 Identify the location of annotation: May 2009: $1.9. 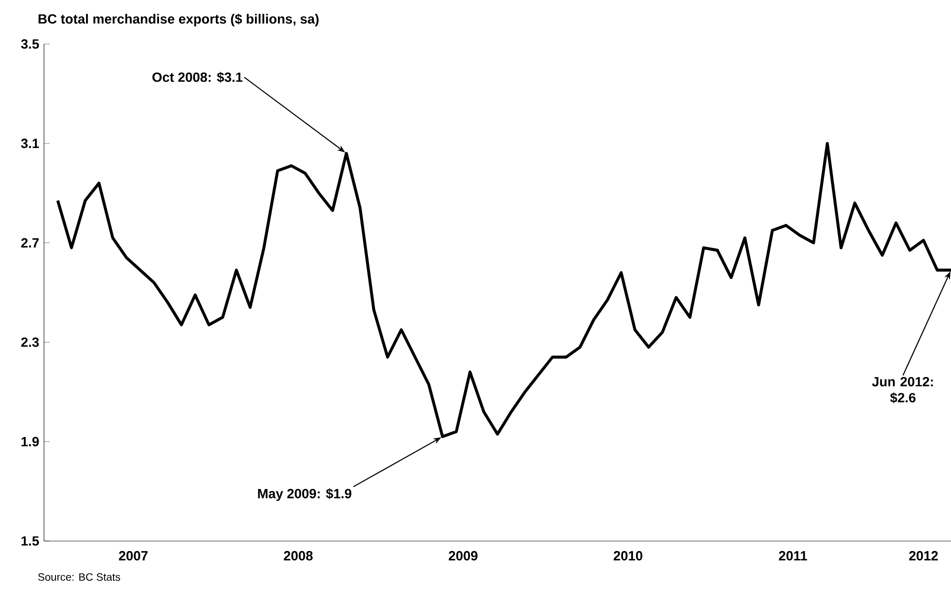
(305, 494).